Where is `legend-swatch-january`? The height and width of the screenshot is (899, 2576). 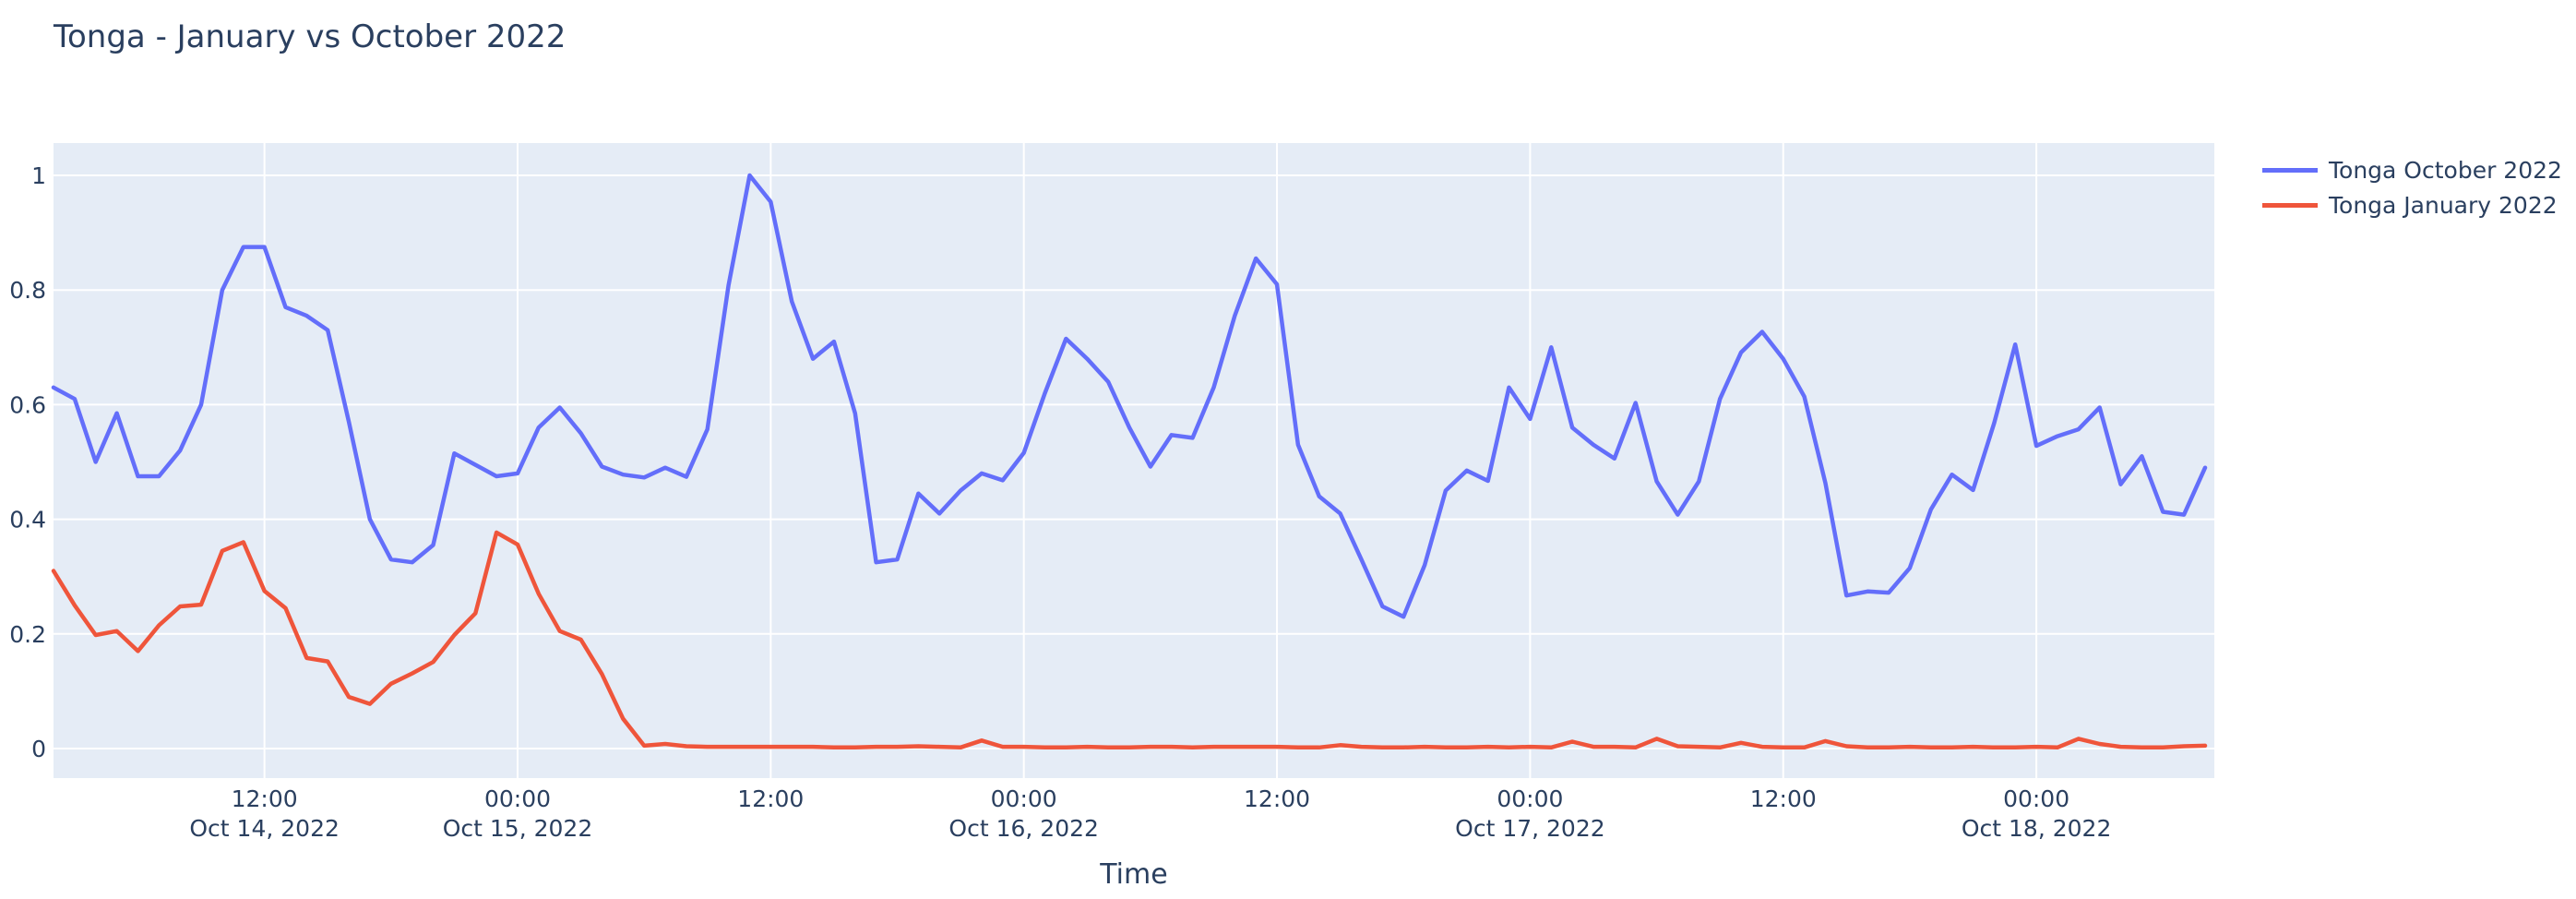 legend-swatch-january is located at coordinates (2290, 205).